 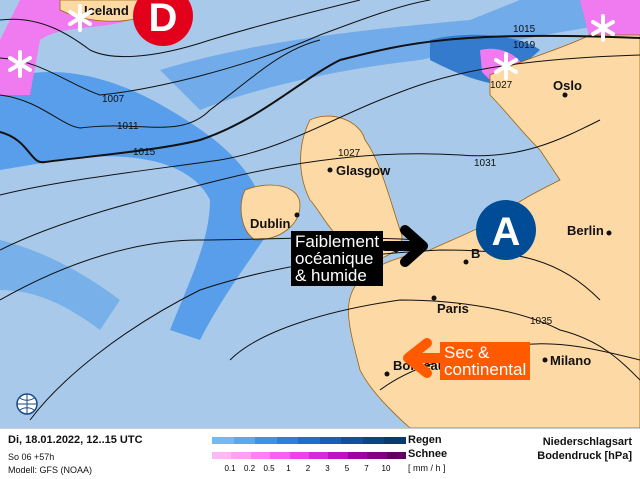 What do you see at coordinates (425, 440) in the screenshot?
I see `rain-label: Regen` at bounding box center [425, 440].